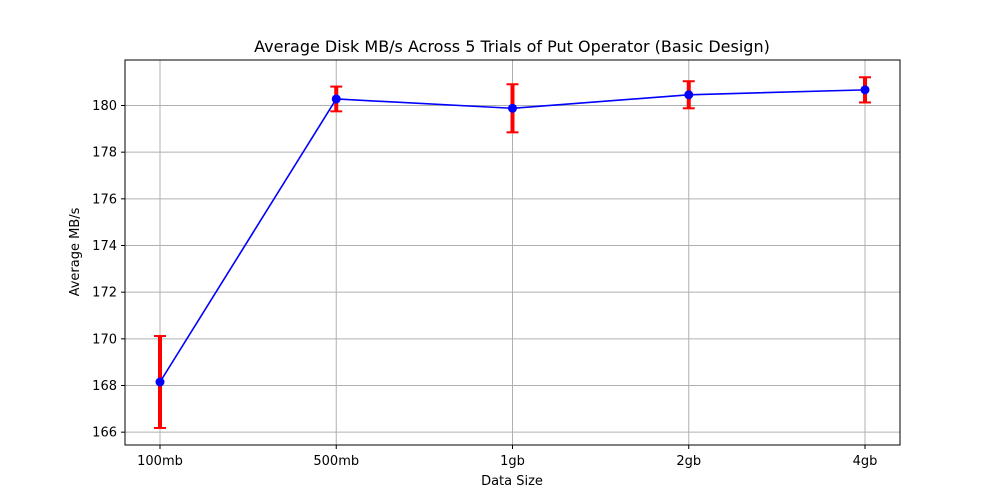  I want to click on x-tick-label: 500mb, so click(336, 461).